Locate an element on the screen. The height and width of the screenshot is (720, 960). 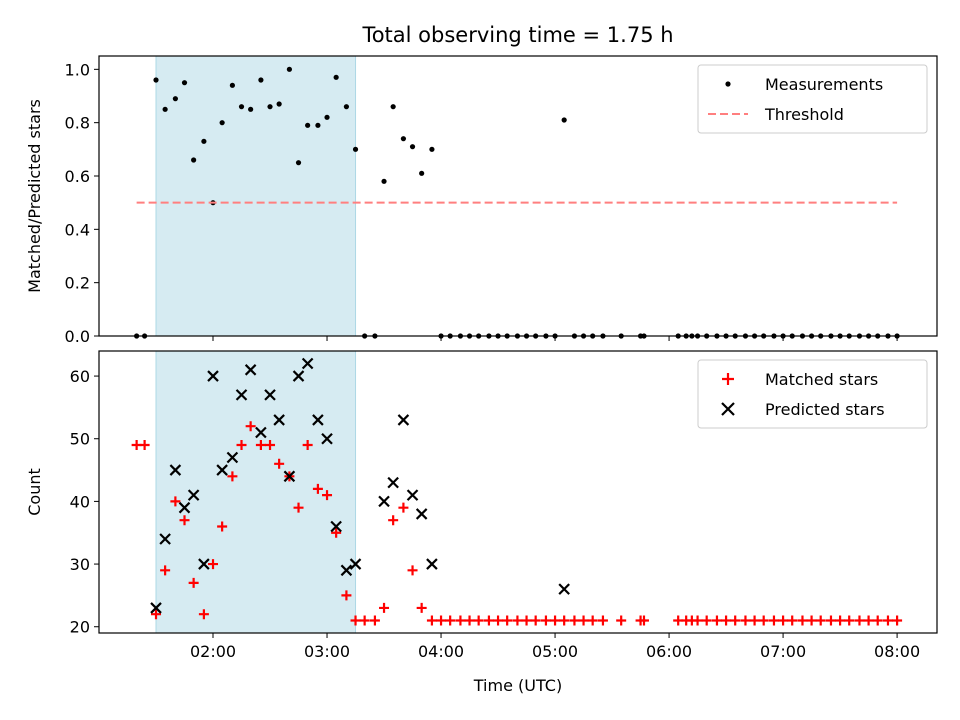
bottom-legend: Matched stars Predicted stars is located at coordinates (812, 394).